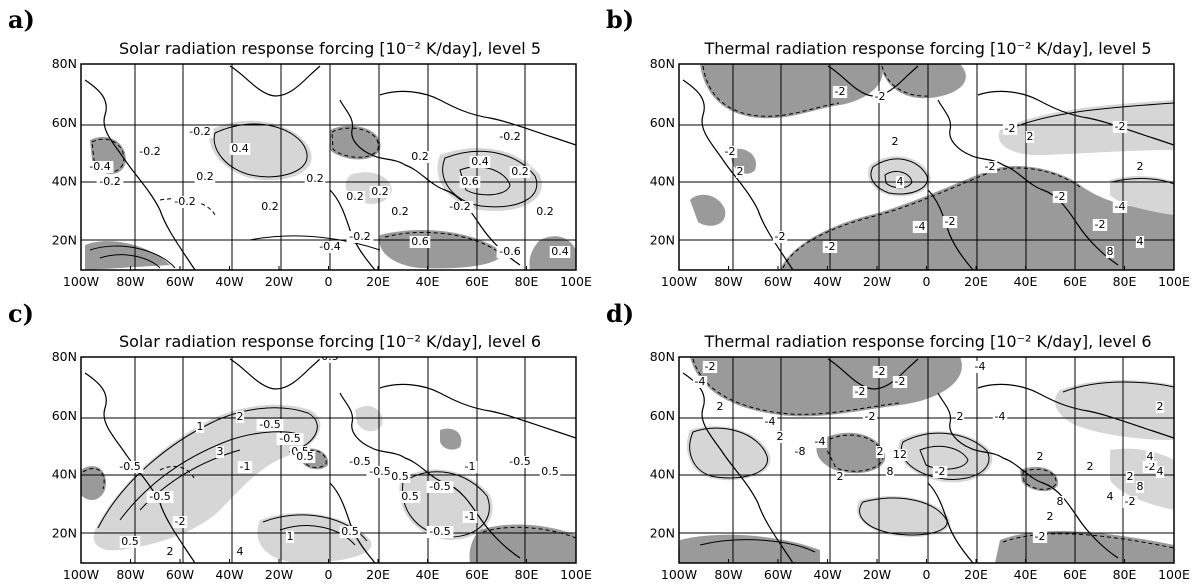 This screenshot has height=585, width=1192. What do you see at coordinates (180, 281) in the screenshot?
I see `lon-tick-label: 60W` at bounding box center [180, 281].